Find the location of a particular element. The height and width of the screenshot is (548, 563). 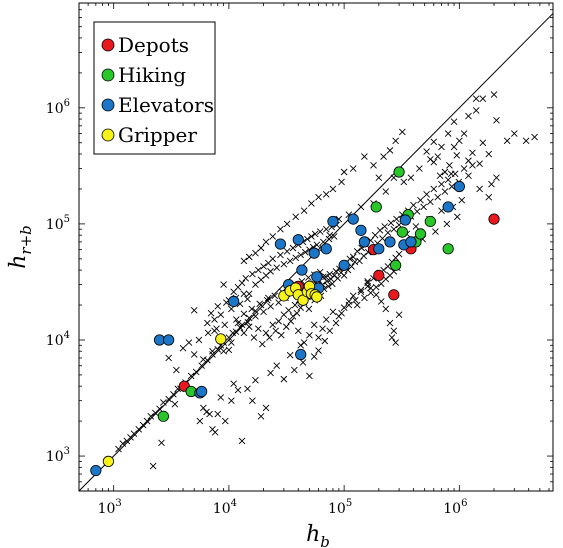

legend-marker-gripper is located at coordinates (108, 135).